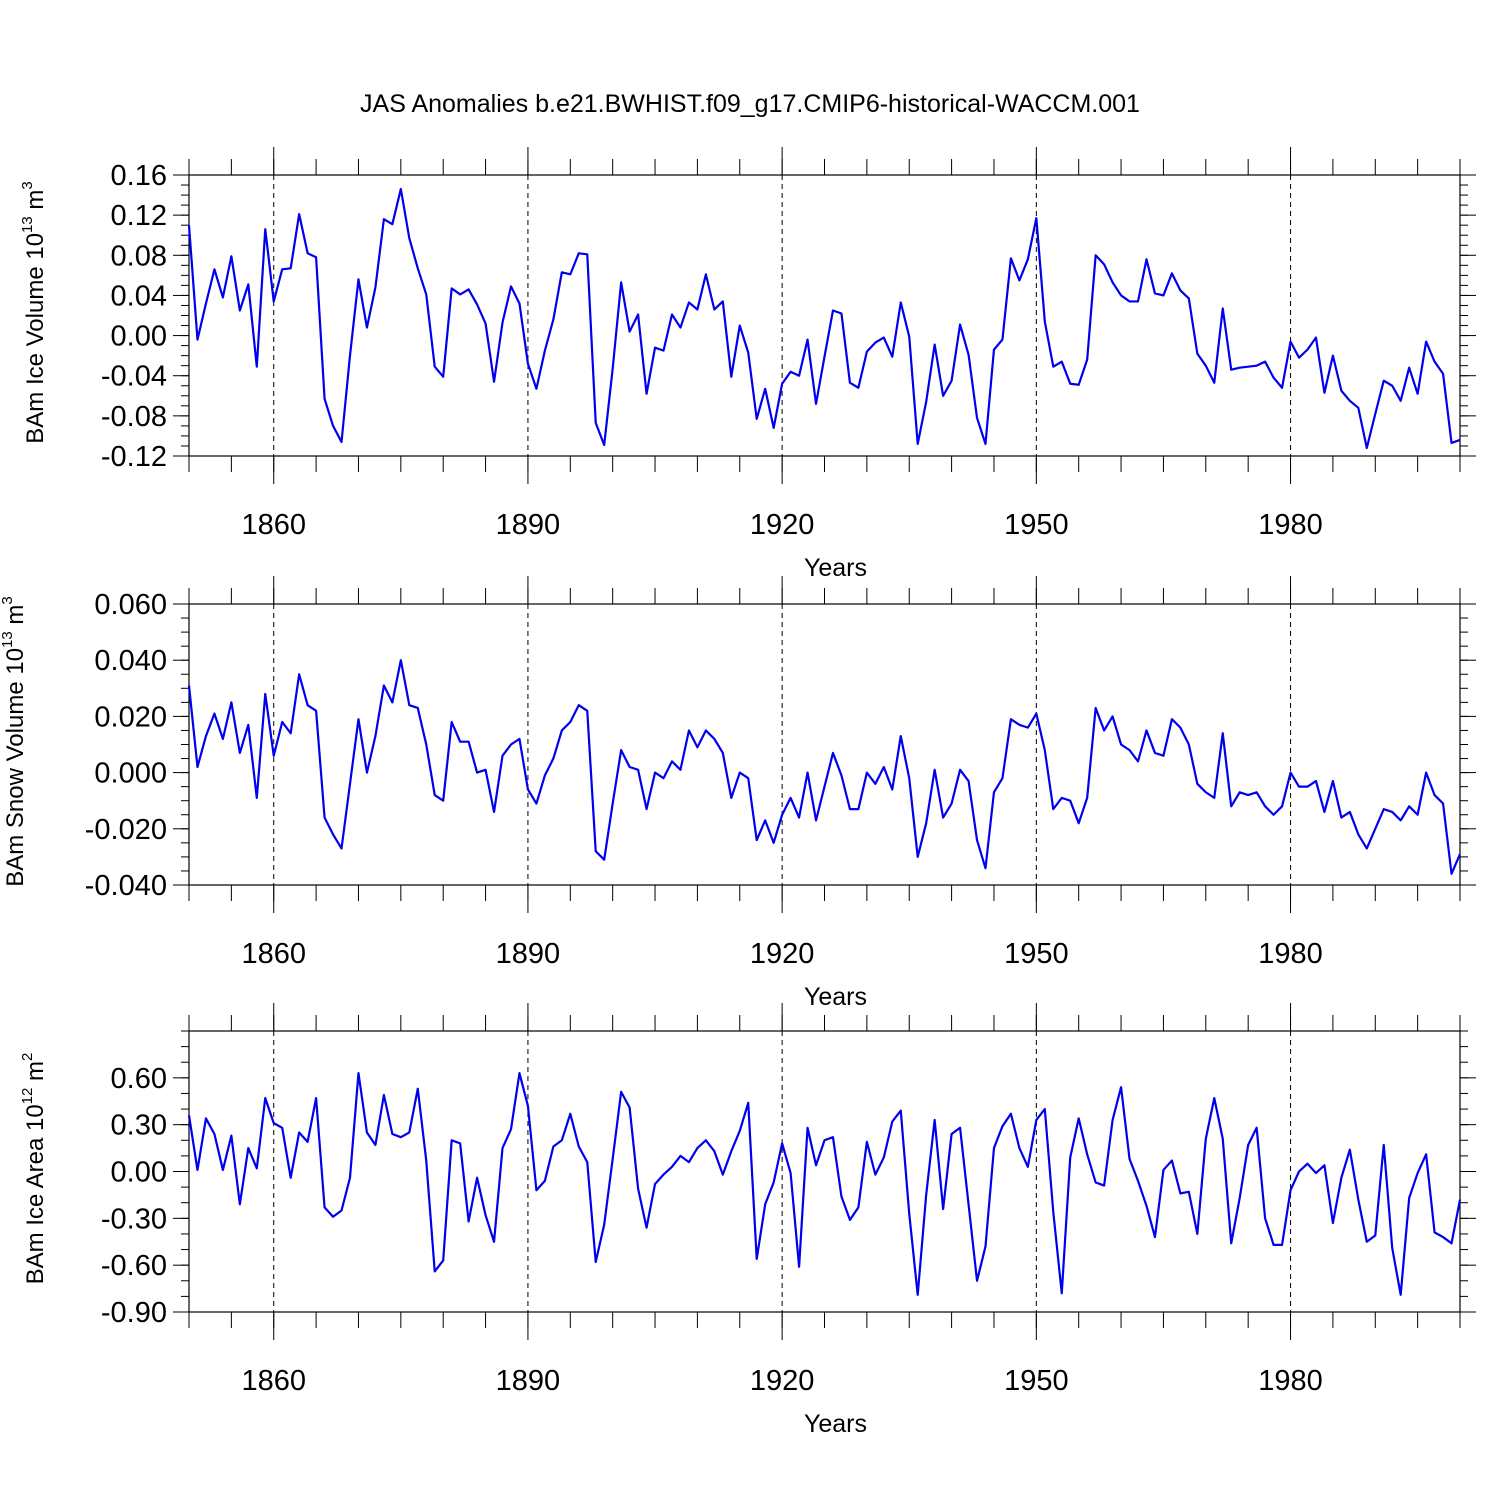 Image resolution: width=1500 pixels, height=1500 pixels. What do you see at coordinates (130, 605) in the screenshot?
I see `ytick-label: 0.060` at bounding box center [130, 605].